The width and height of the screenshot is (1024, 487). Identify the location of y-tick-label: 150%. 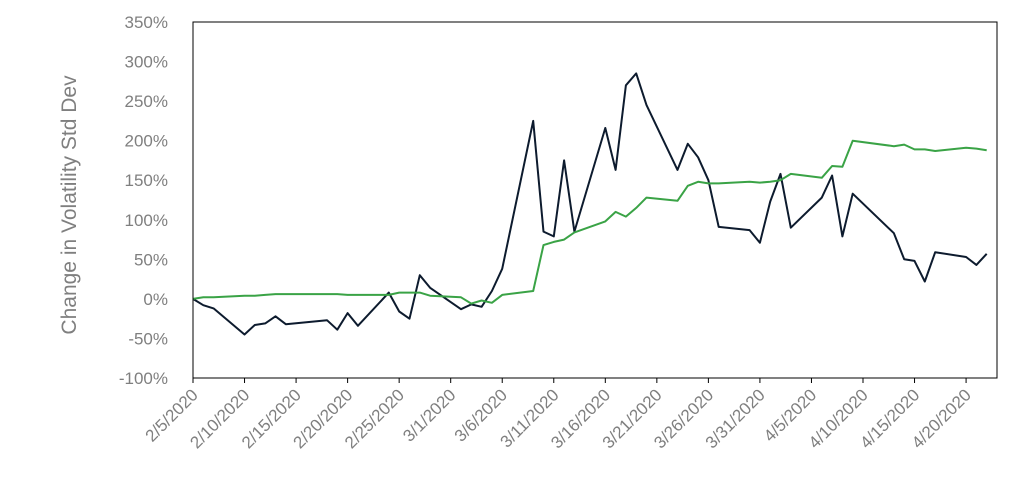
(146, 180).